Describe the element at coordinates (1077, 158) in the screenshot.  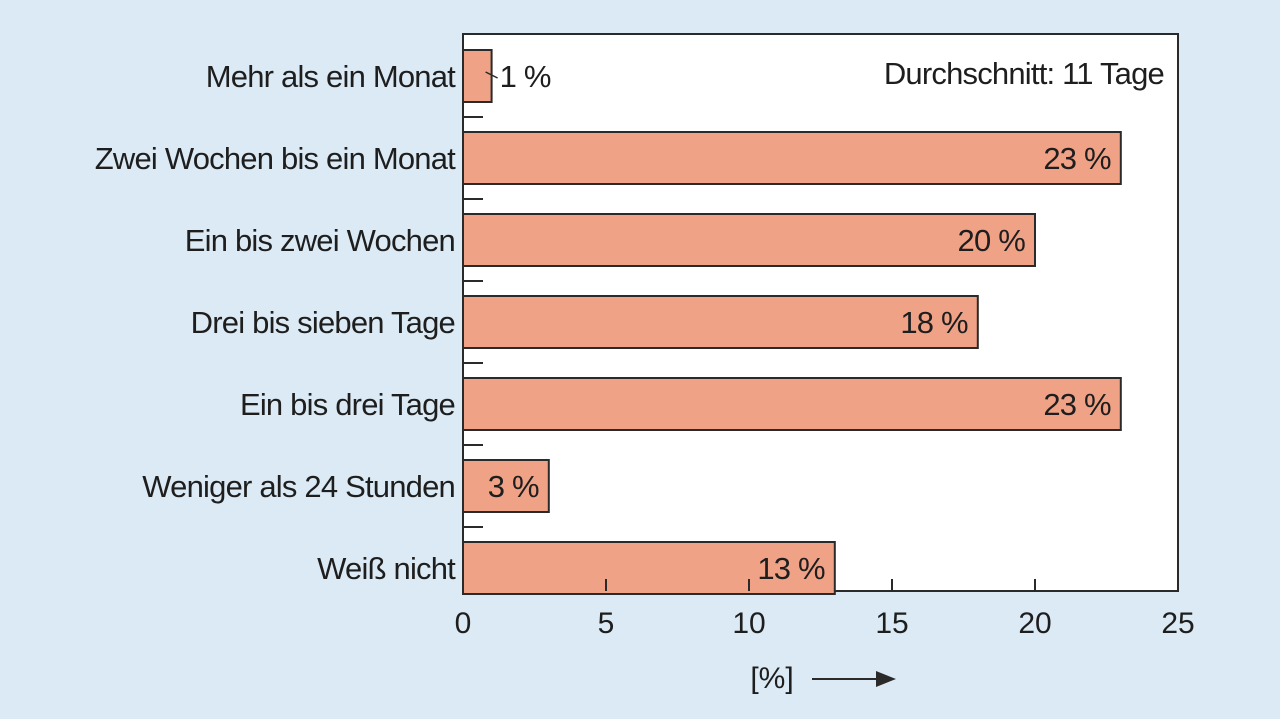
I see `value-label-1: 23 %` at that location.